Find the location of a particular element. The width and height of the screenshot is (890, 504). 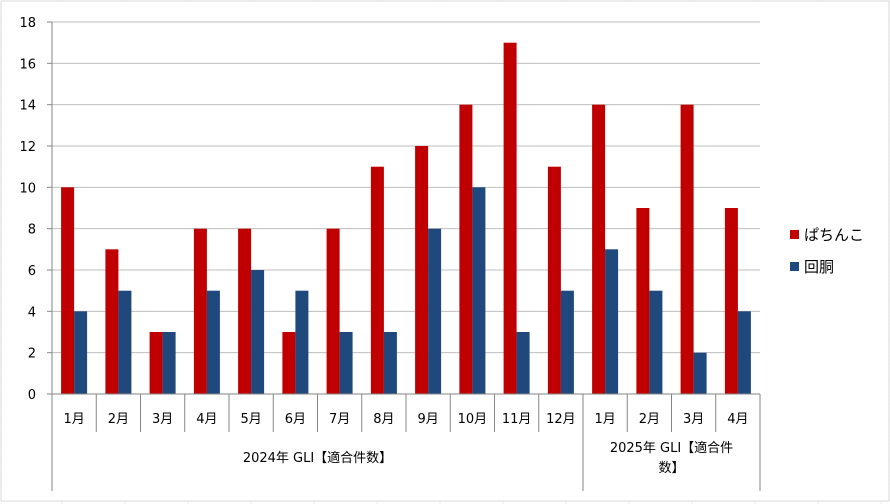

y-tick-label: 18 is located at coordinates (27, 23).